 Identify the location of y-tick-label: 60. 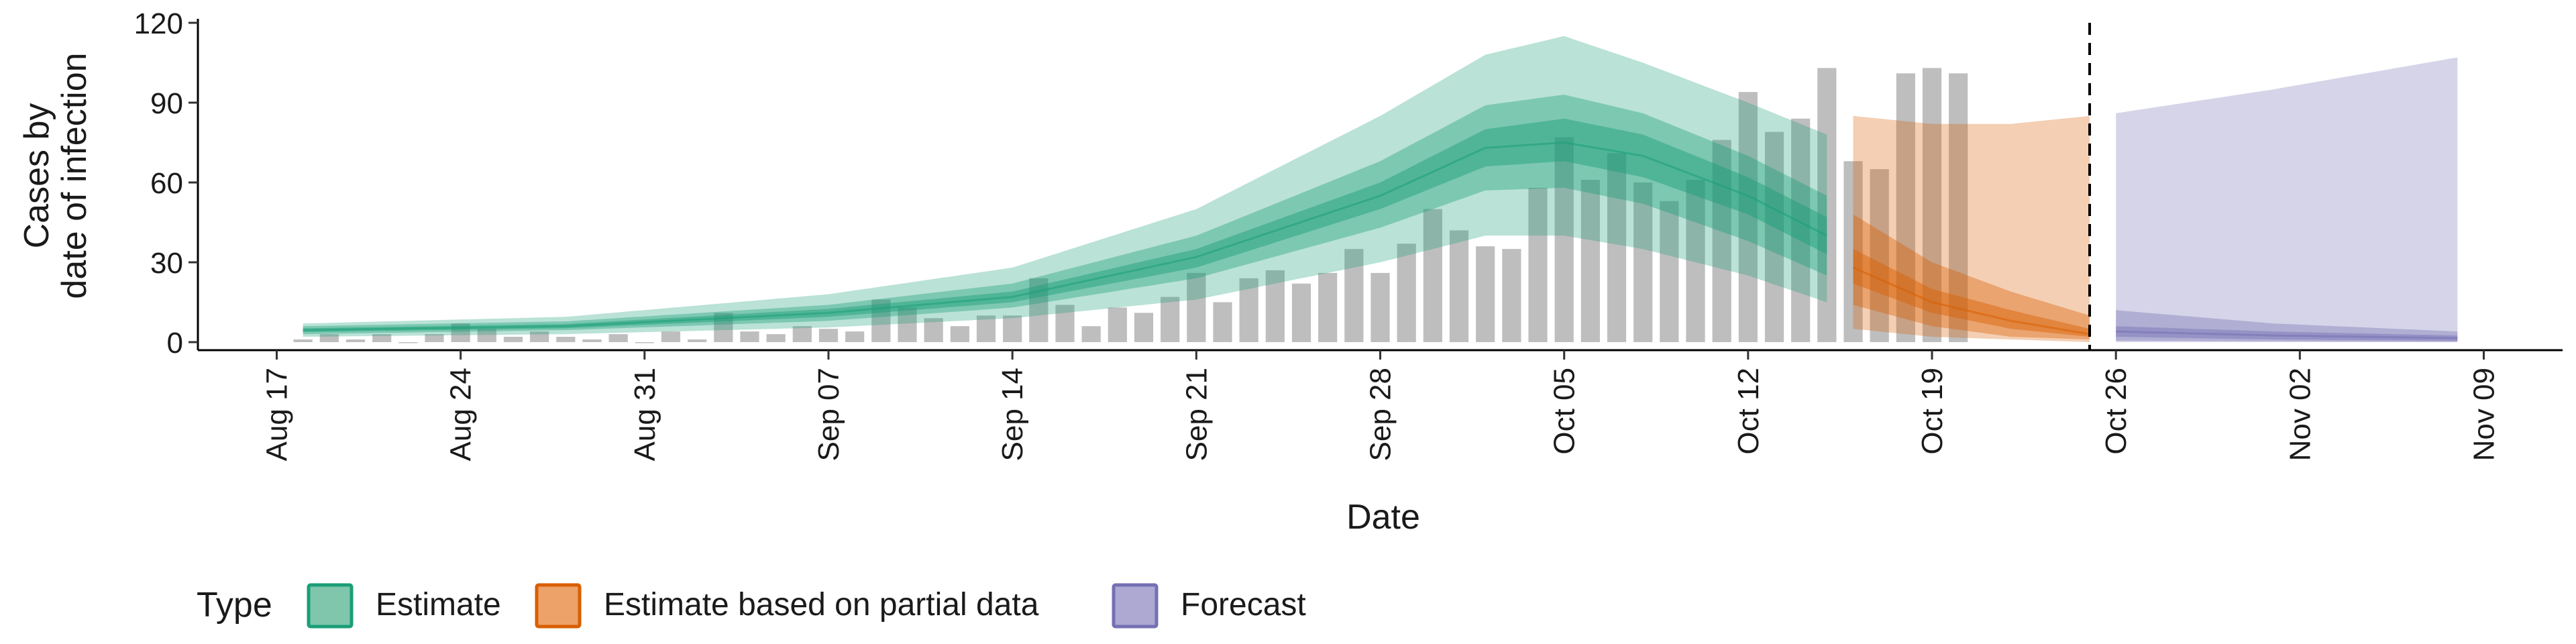
(166, 183).